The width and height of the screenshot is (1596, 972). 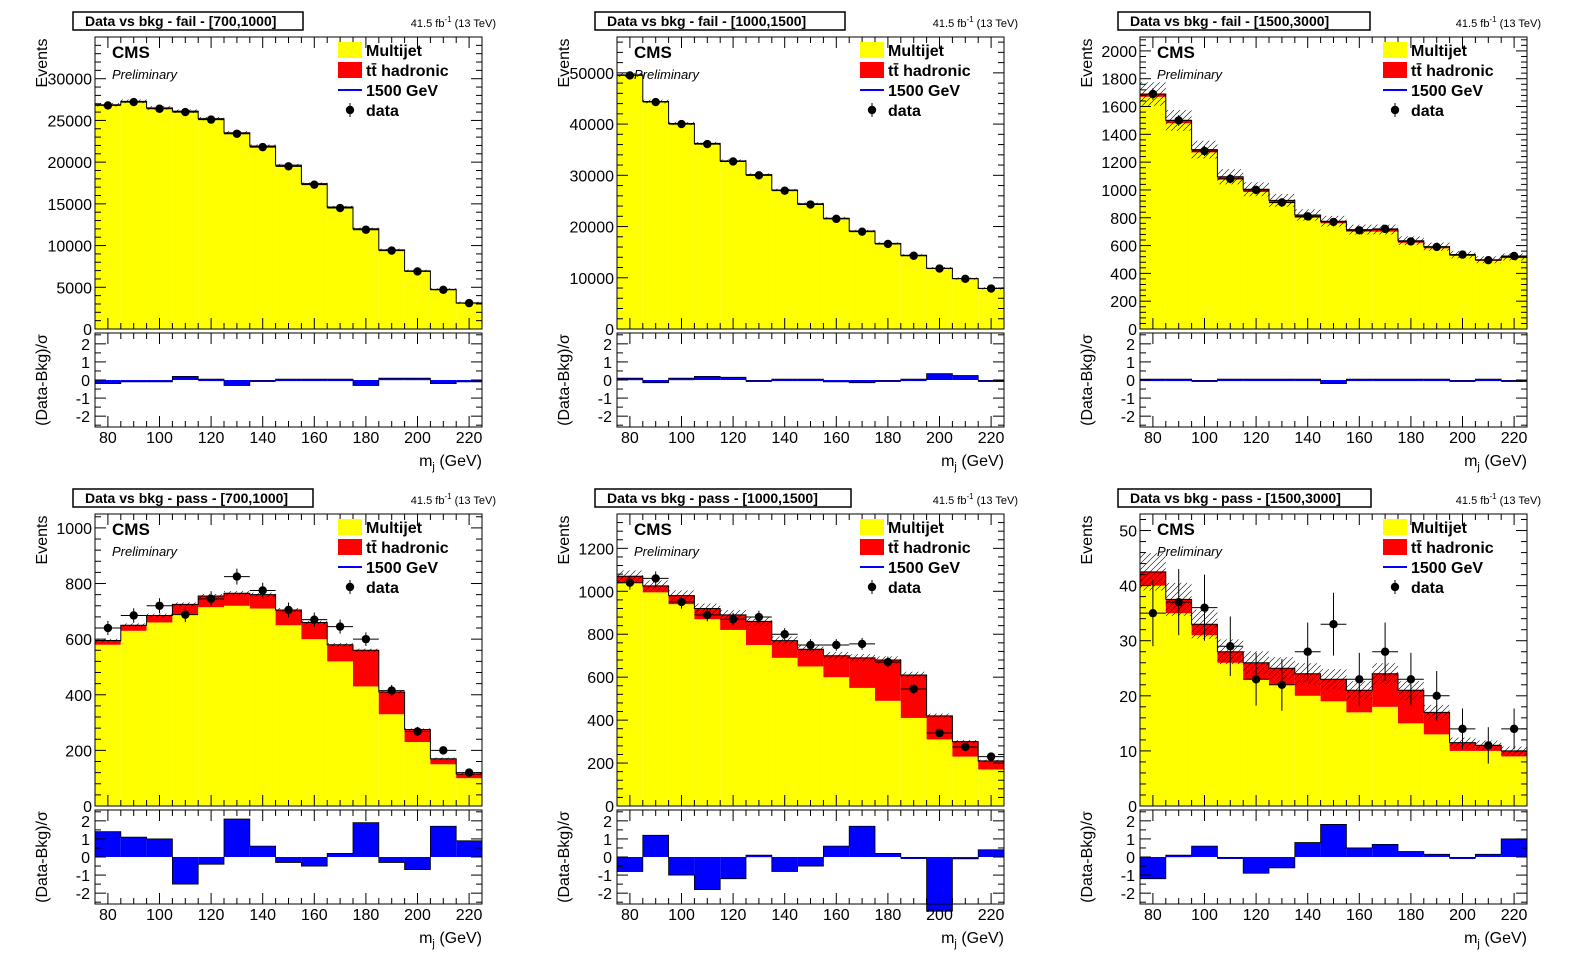 I want to click on lumi-value: 41.5 fb, so click(x=950, y=501).